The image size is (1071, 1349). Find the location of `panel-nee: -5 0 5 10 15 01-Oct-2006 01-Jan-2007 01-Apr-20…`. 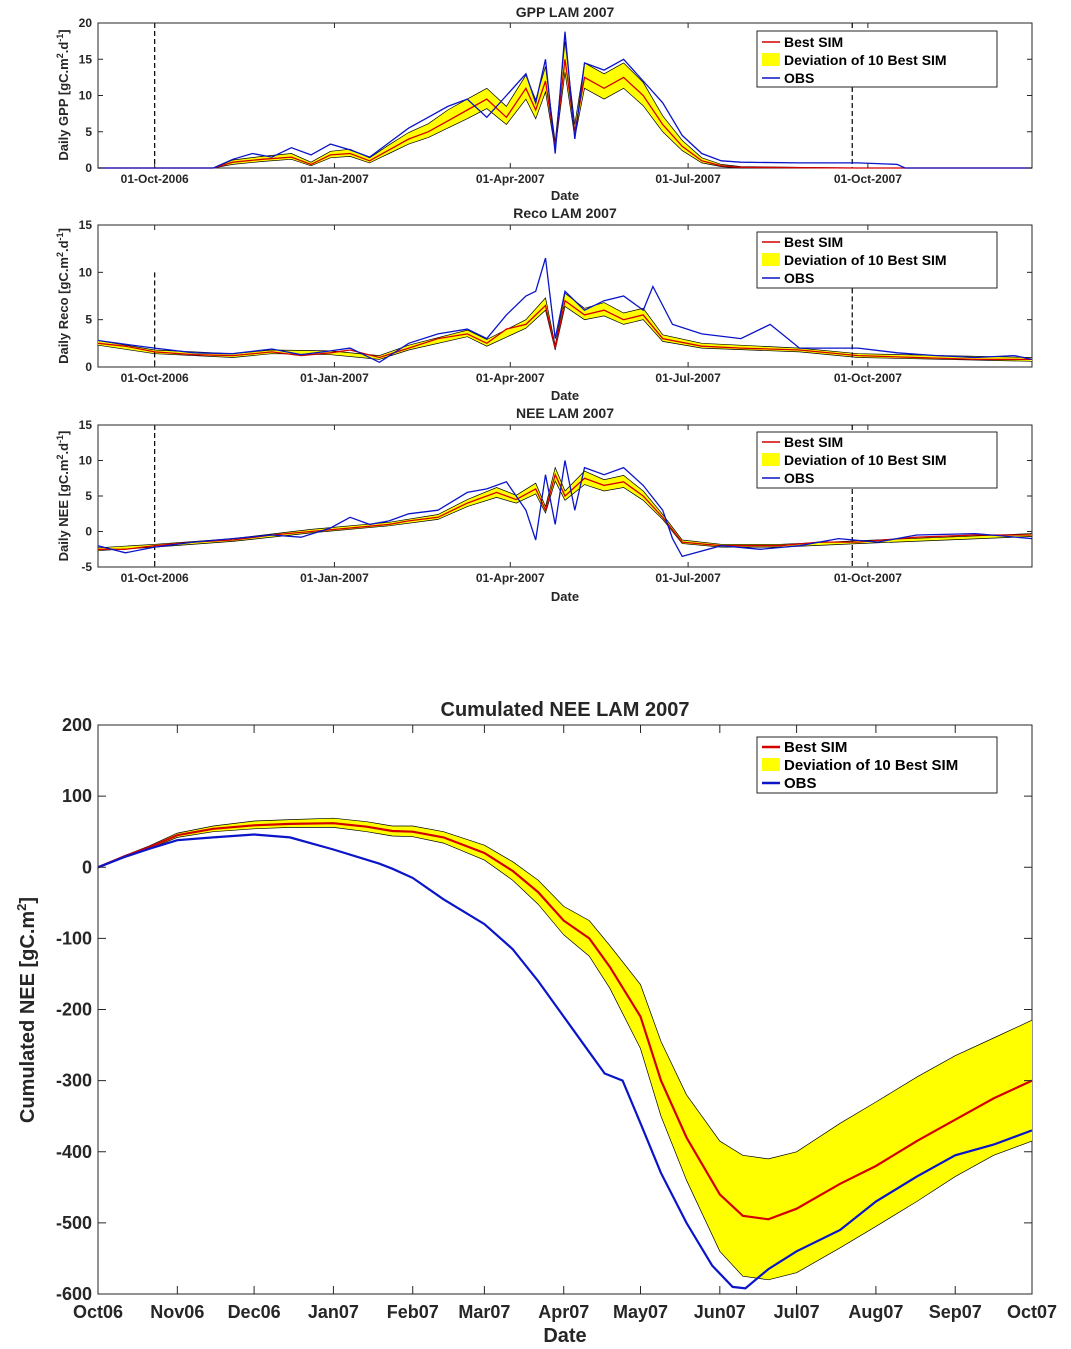

panel-nee: -5 0 5 10 15 01-Oct-2006 01-Jan-2007 01-Apr-20… is located at coordinates (544, 504).